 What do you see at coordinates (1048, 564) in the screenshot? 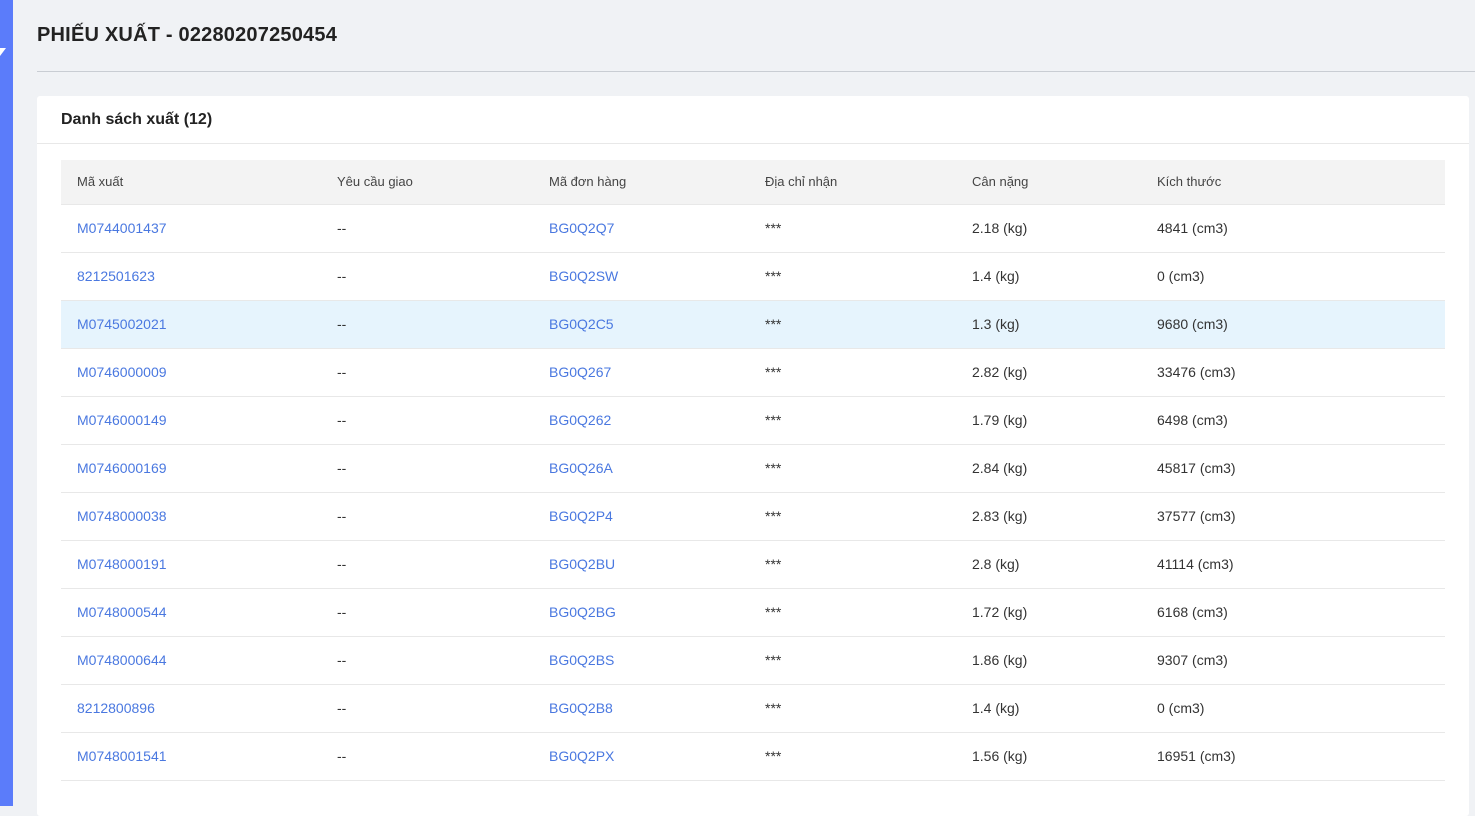
I see `cell-can-nang: 2.8 (kg)` at bounding box center [1048, 564].